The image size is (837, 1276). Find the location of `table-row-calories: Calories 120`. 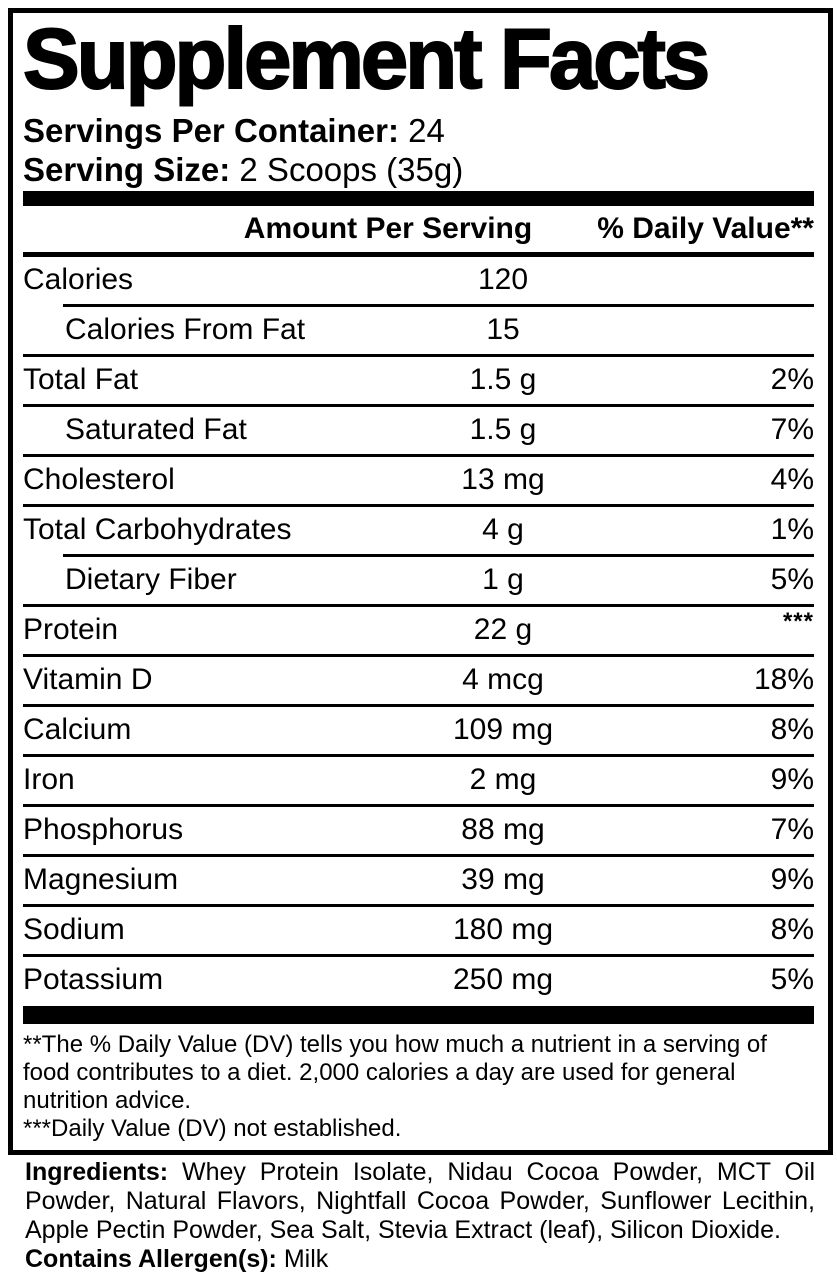

table-row-calories: Calories 120 is located at coordinates (418, 280).